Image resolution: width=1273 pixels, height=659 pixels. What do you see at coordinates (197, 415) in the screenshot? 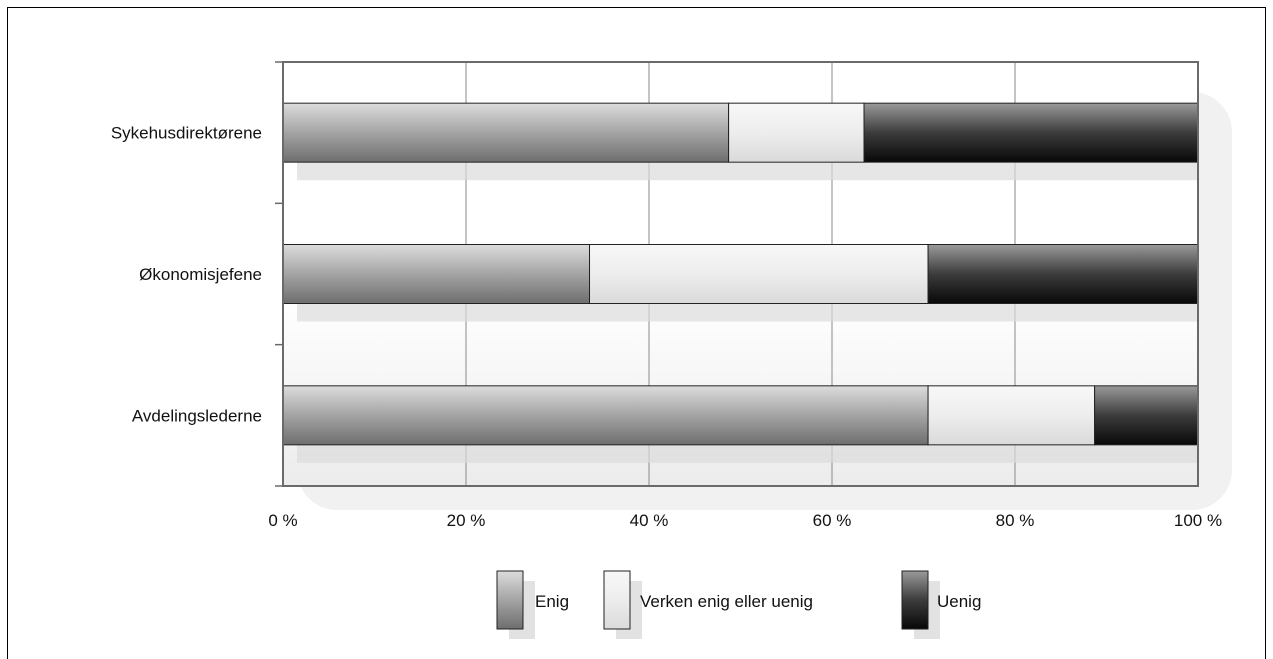
I see `category-label-avdelingslederne: Avdelingslederne` at bounding box center [197, 415].